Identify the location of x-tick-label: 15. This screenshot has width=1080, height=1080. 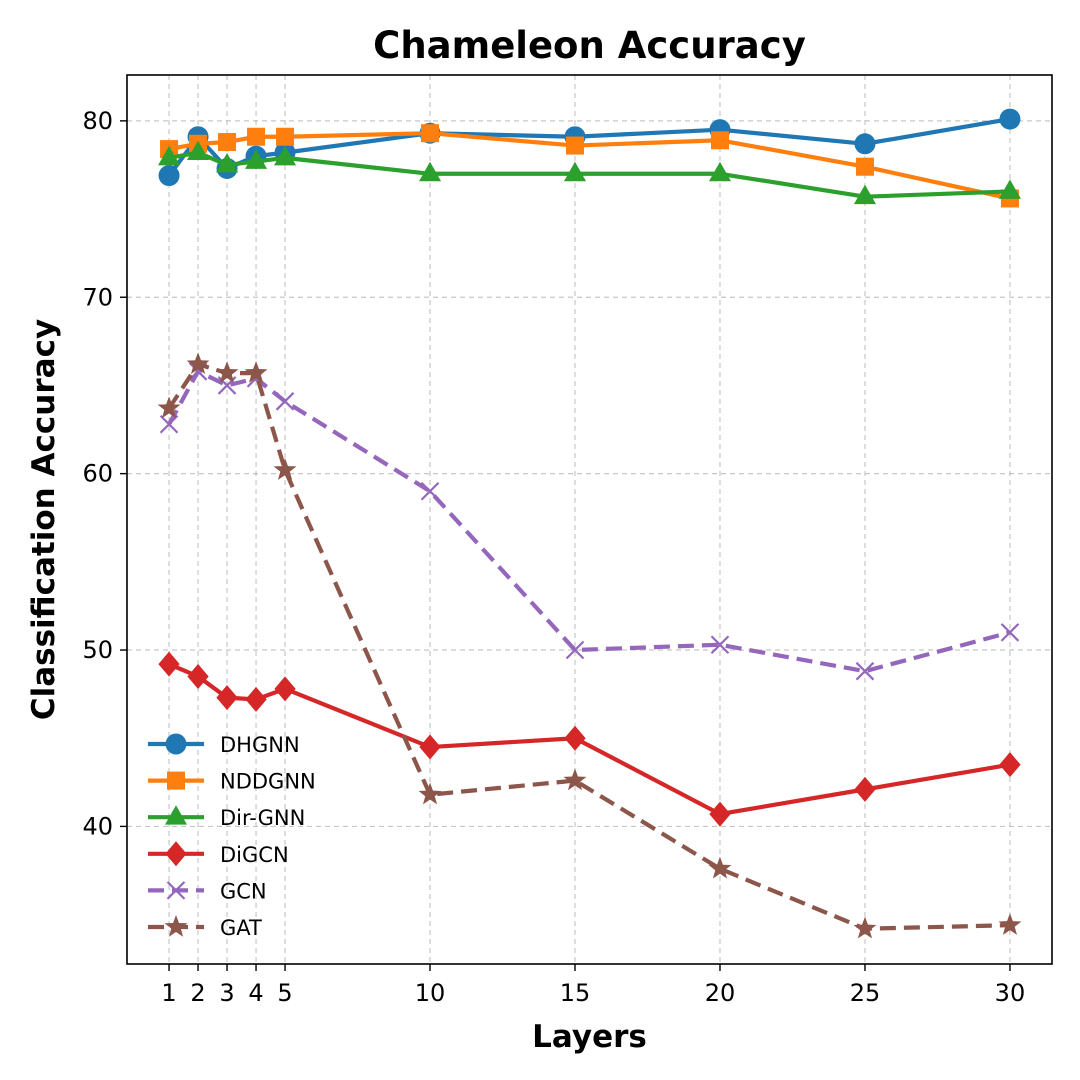
(575, 993).